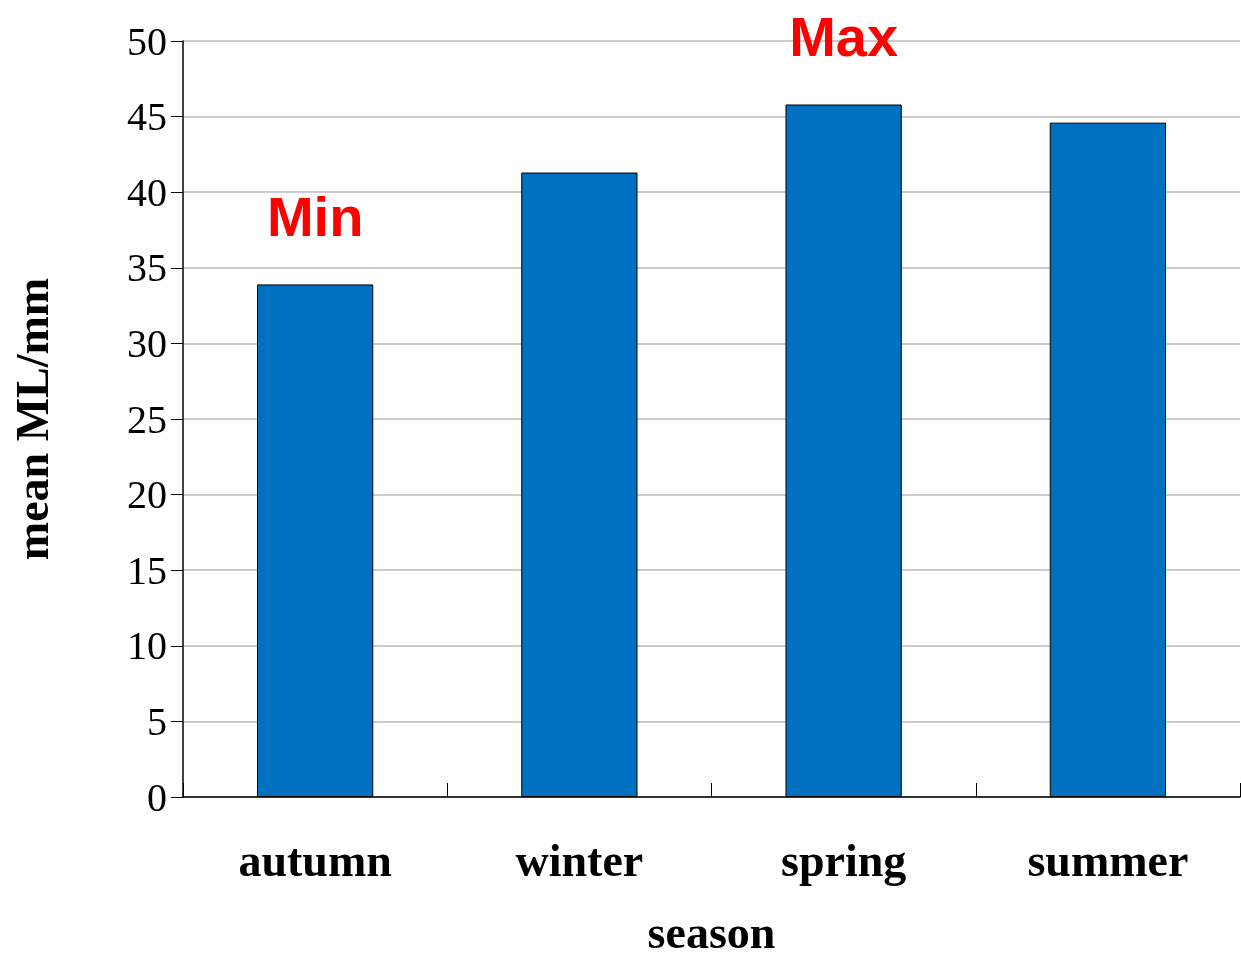 Image resolution: width=1241 pixels, height=960 pixels. I want to click on y-tick-label: 5, so click(157, 721).